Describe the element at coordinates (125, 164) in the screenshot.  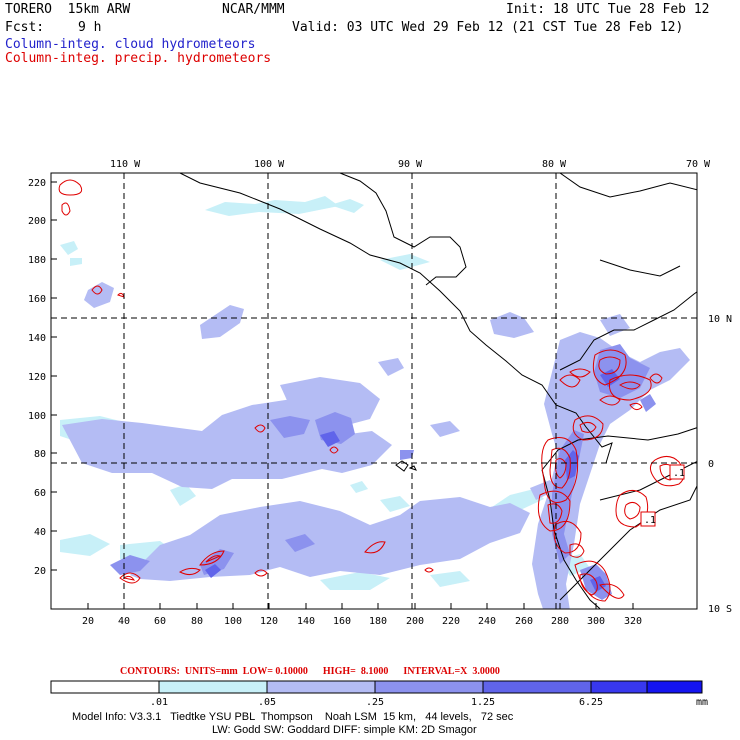
I see `lon-label: 110 W` at that location.